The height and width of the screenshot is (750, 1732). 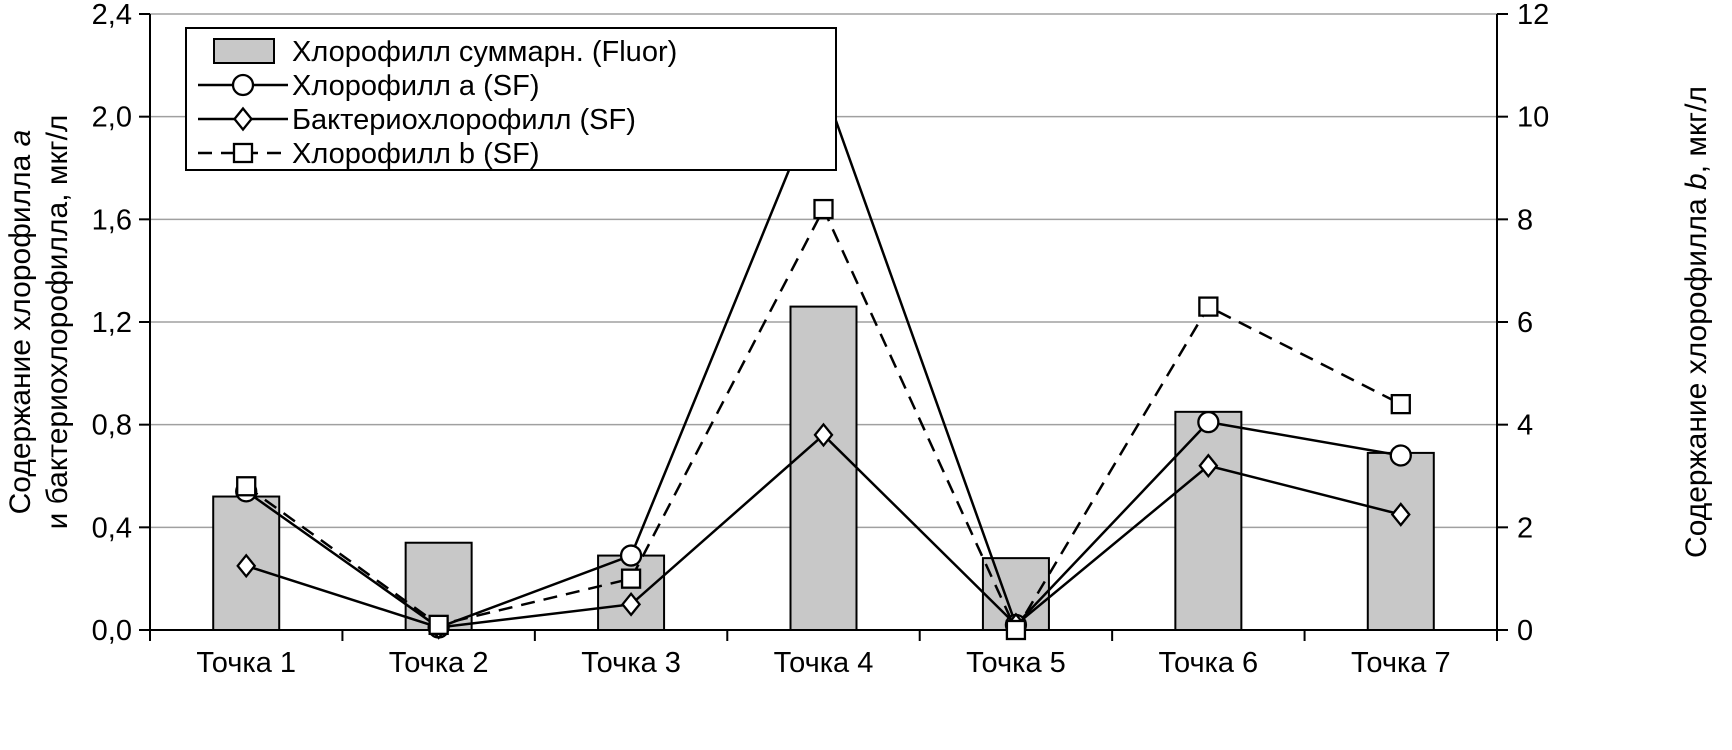 I want to click on svg-text: 12, so click(x=1533, y=15).